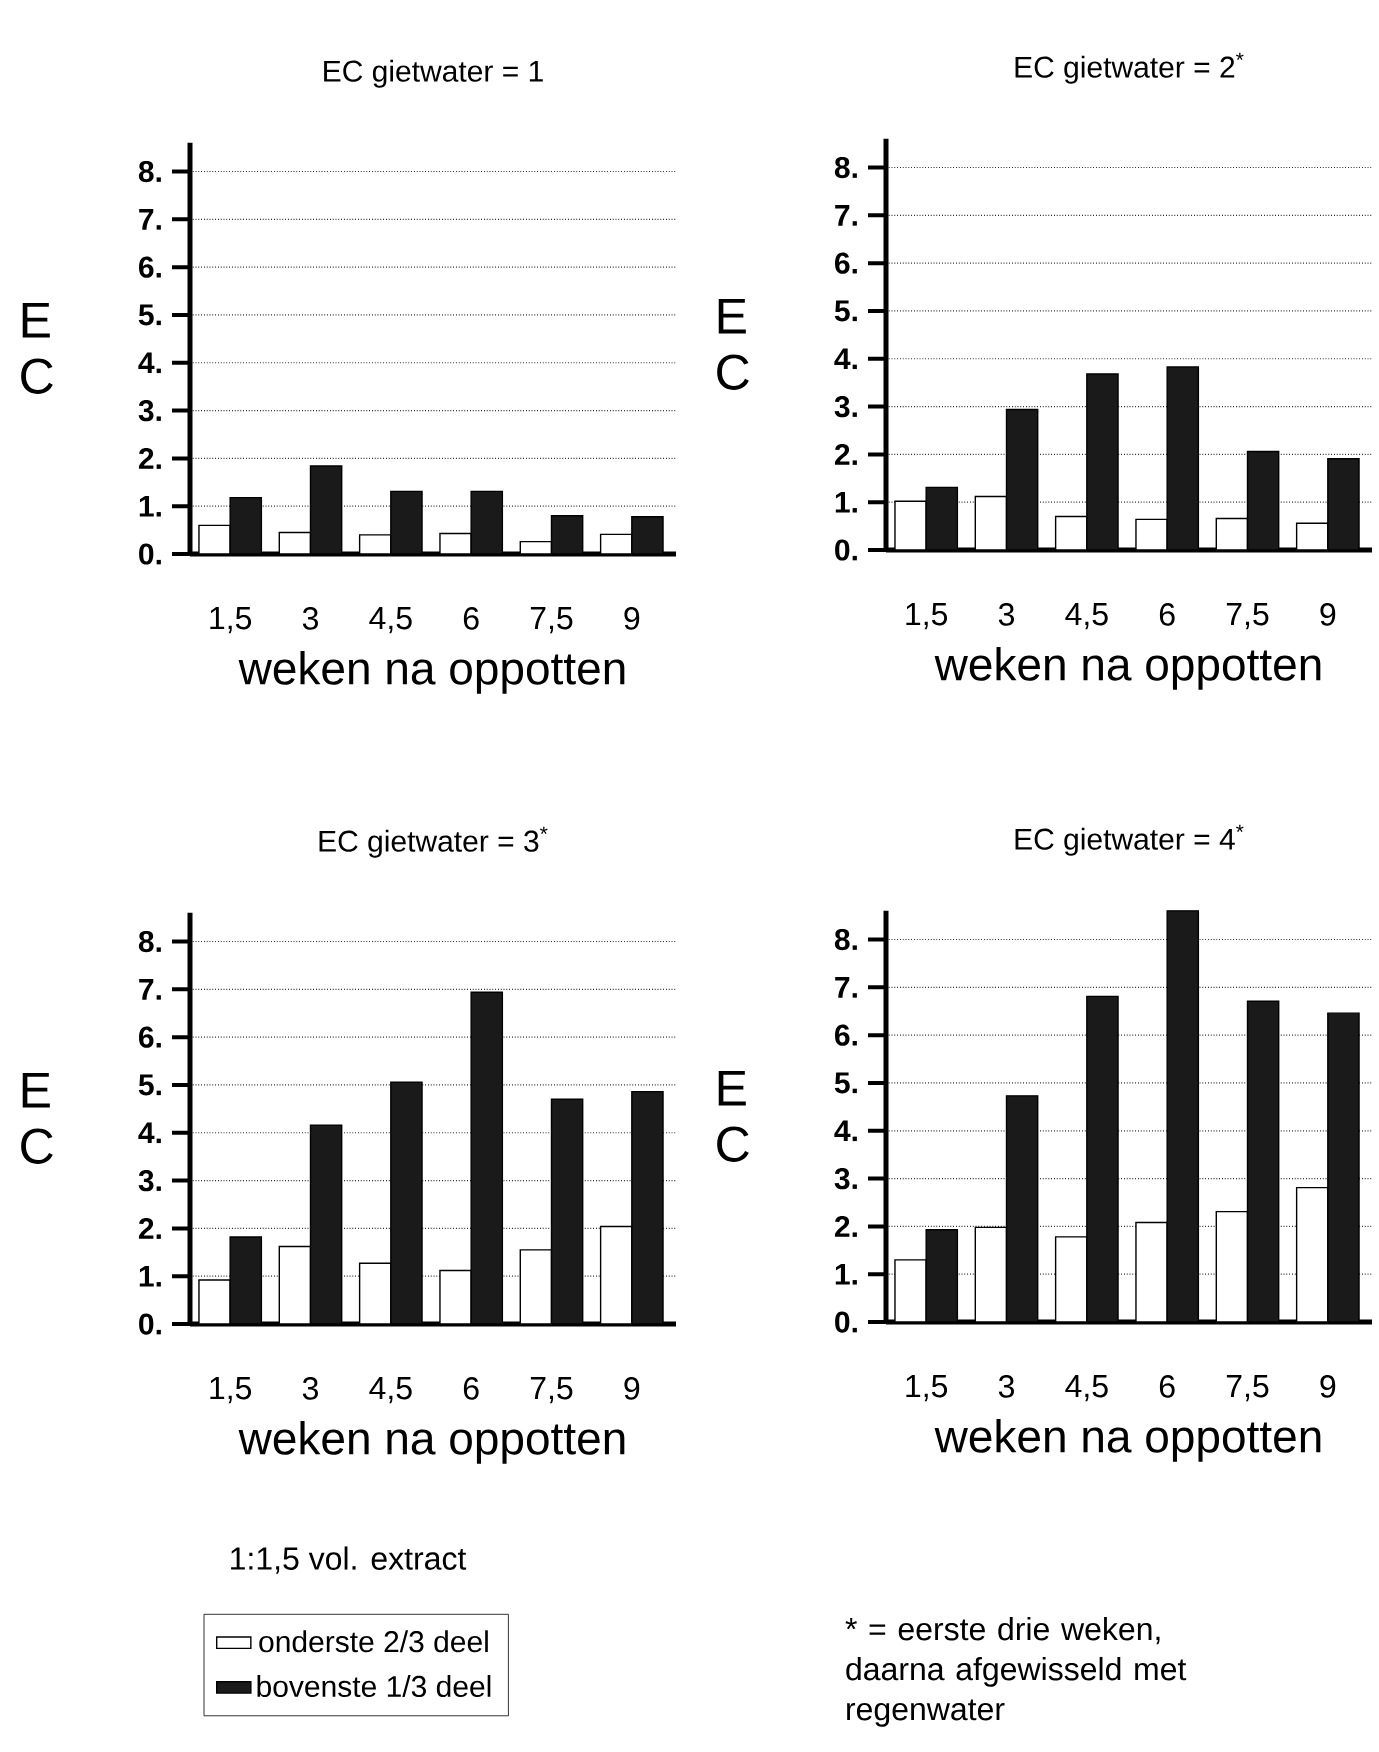  What do you see at coordinates (349, 1560) in the screenshot?
I see `text: 1:1,5 vol. extract` at bounding box center [349, 1560].